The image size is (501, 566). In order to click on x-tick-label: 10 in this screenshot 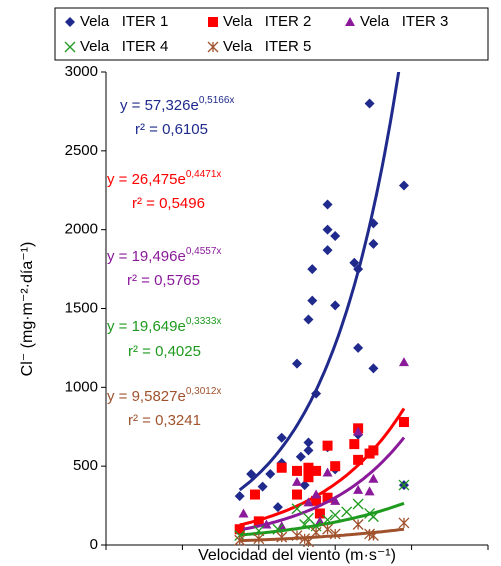, I will do `click(488, 564)`.